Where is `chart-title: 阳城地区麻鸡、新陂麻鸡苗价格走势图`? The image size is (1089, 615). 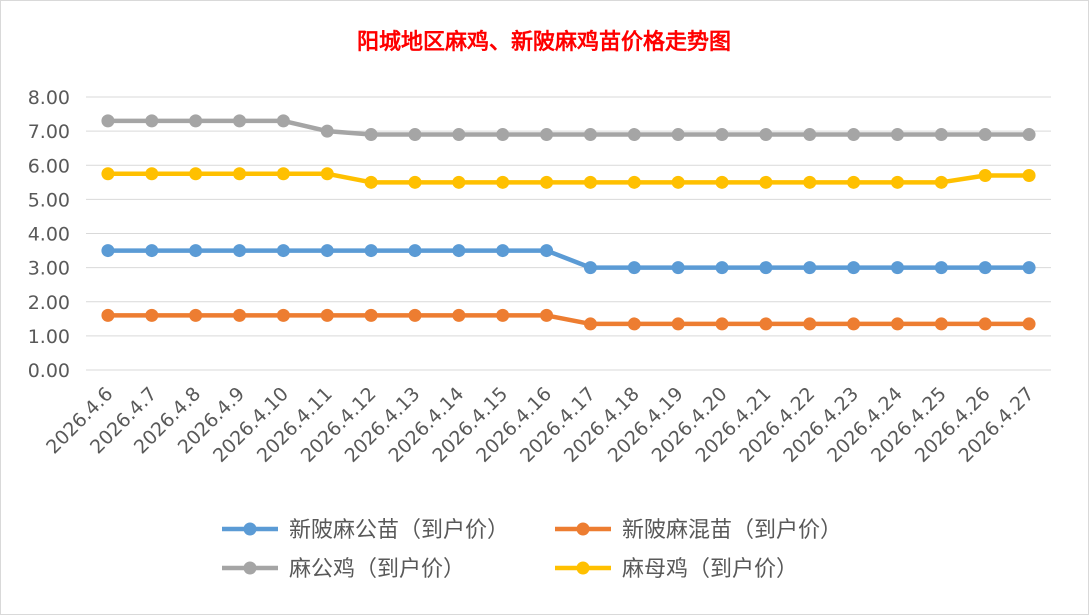
chart-title: 阳城地区麻鸡、新陂麻鸡苗价格走势图 is located at coordinates (544, 42).